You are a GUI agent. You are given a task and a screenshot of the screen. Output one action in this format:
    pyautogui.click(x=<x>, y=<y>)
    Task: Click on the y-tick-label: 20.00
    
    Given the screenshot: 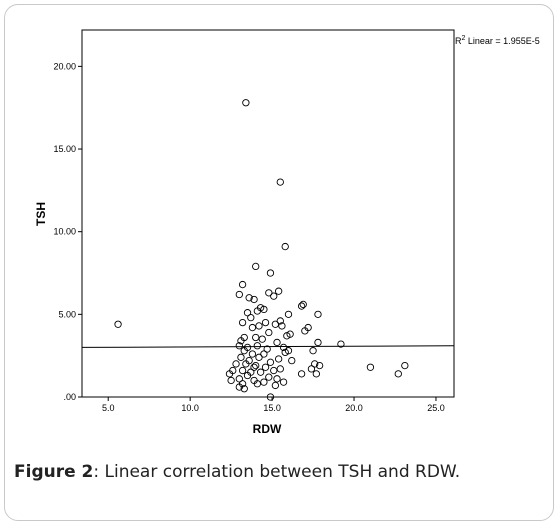 What is the action you would take?
    pyautogui.click(x=64, y=66)
    